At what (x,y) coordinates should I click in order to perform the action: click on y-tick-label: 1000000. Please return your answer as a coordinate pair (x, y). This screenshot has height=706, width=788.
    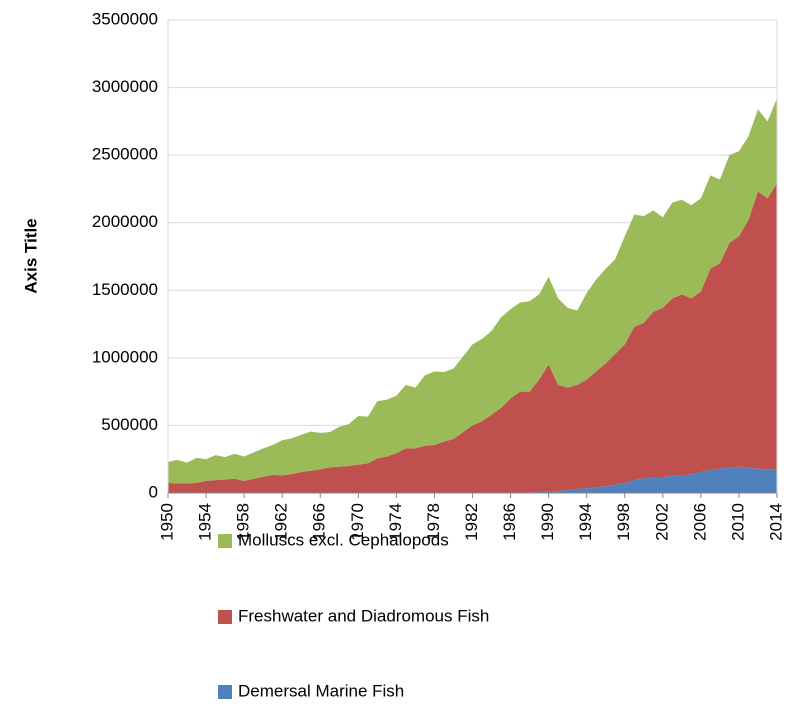
    Looking at the image, I should click on (125, 356).